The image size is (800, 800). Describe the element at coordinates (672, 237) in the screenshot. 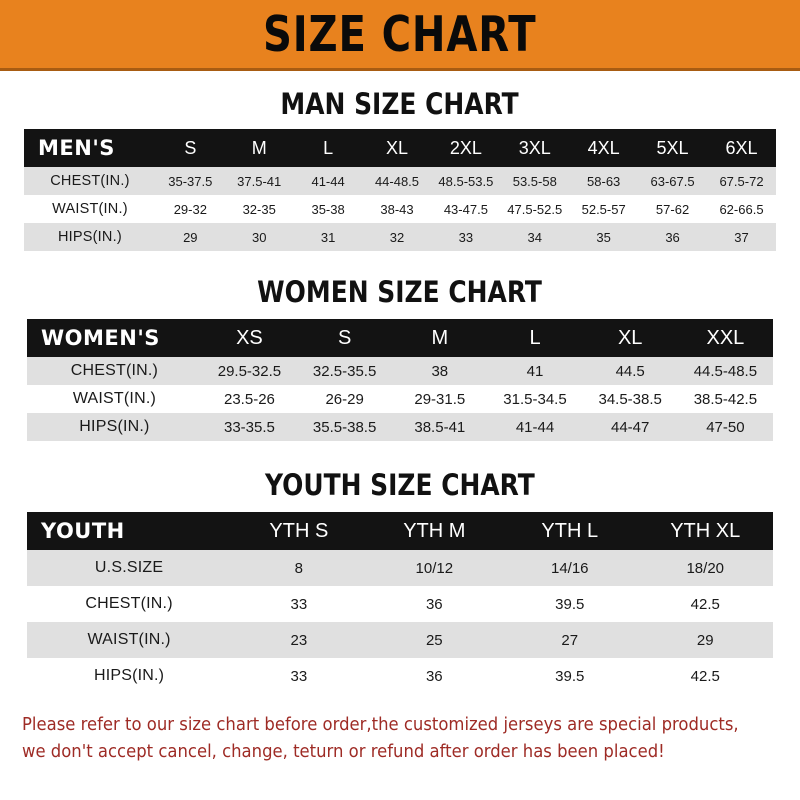

I see `men-cell: 36` at that location.